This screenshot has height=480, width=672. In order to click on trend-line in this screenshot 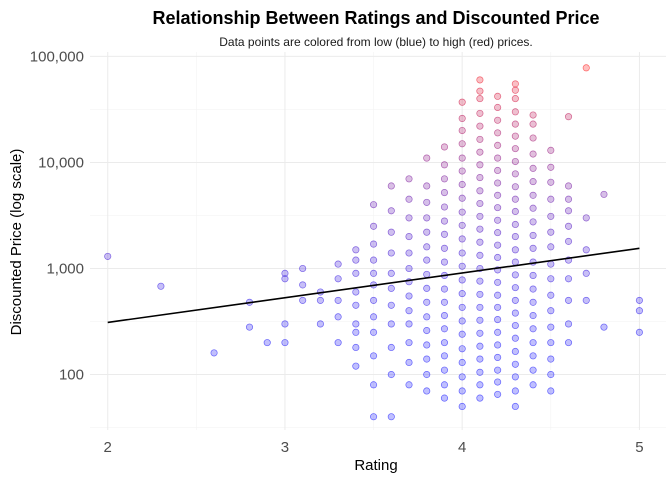, I will do `click(373, 285)`.